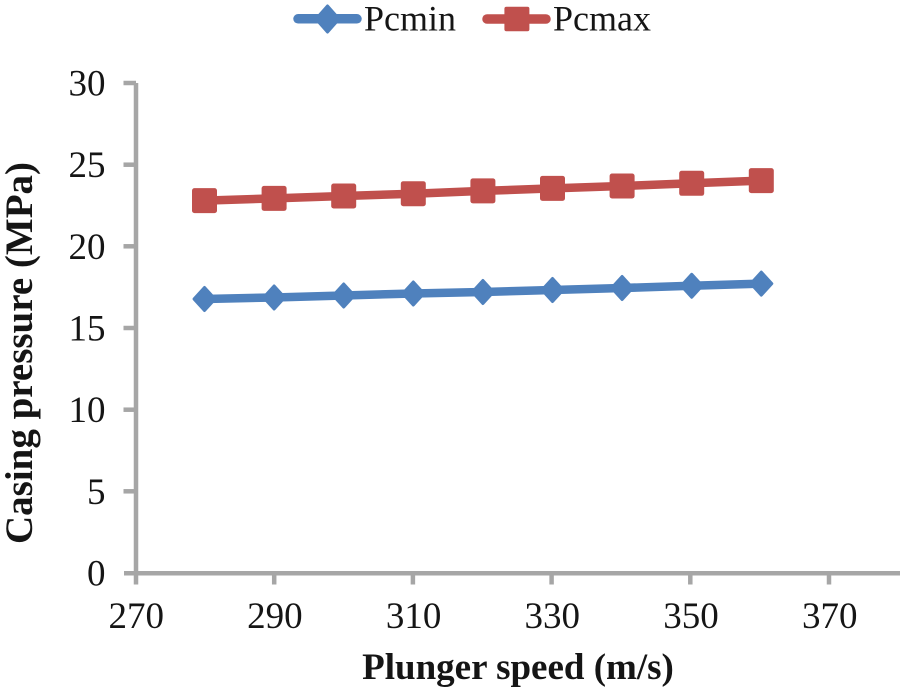  What do you see at coordinates (414, 616) in the screenshot?
I see `svg-text: 310` at bounding box center [414, 616].